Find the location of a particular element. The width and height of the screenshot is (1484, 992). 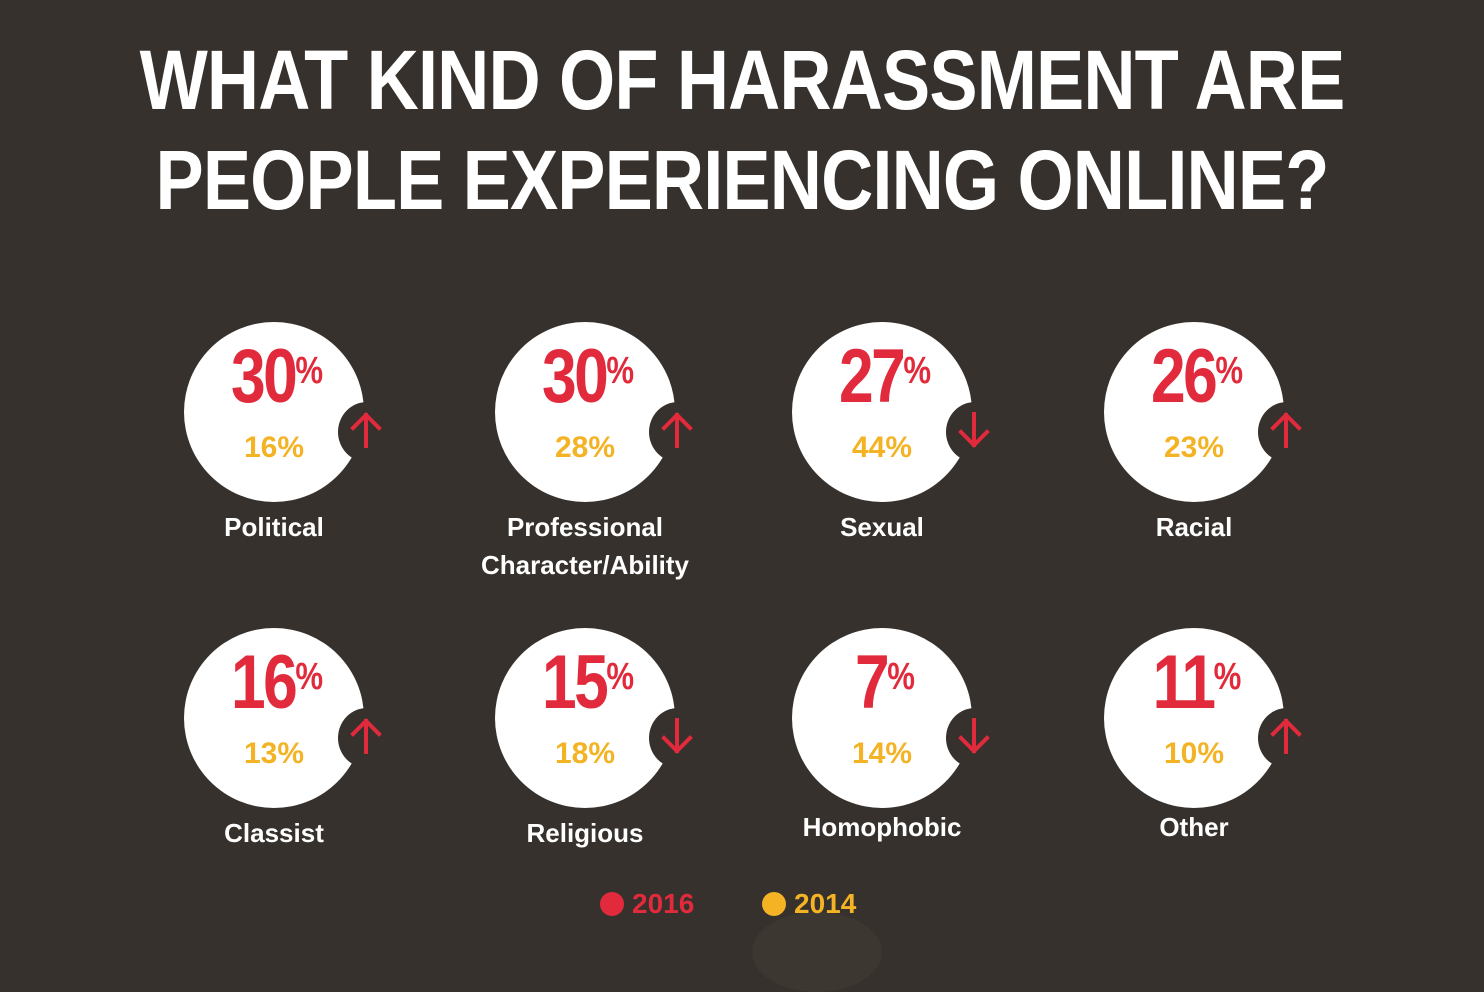

legend: 2016 2014 is located at coordinates (742, 904).